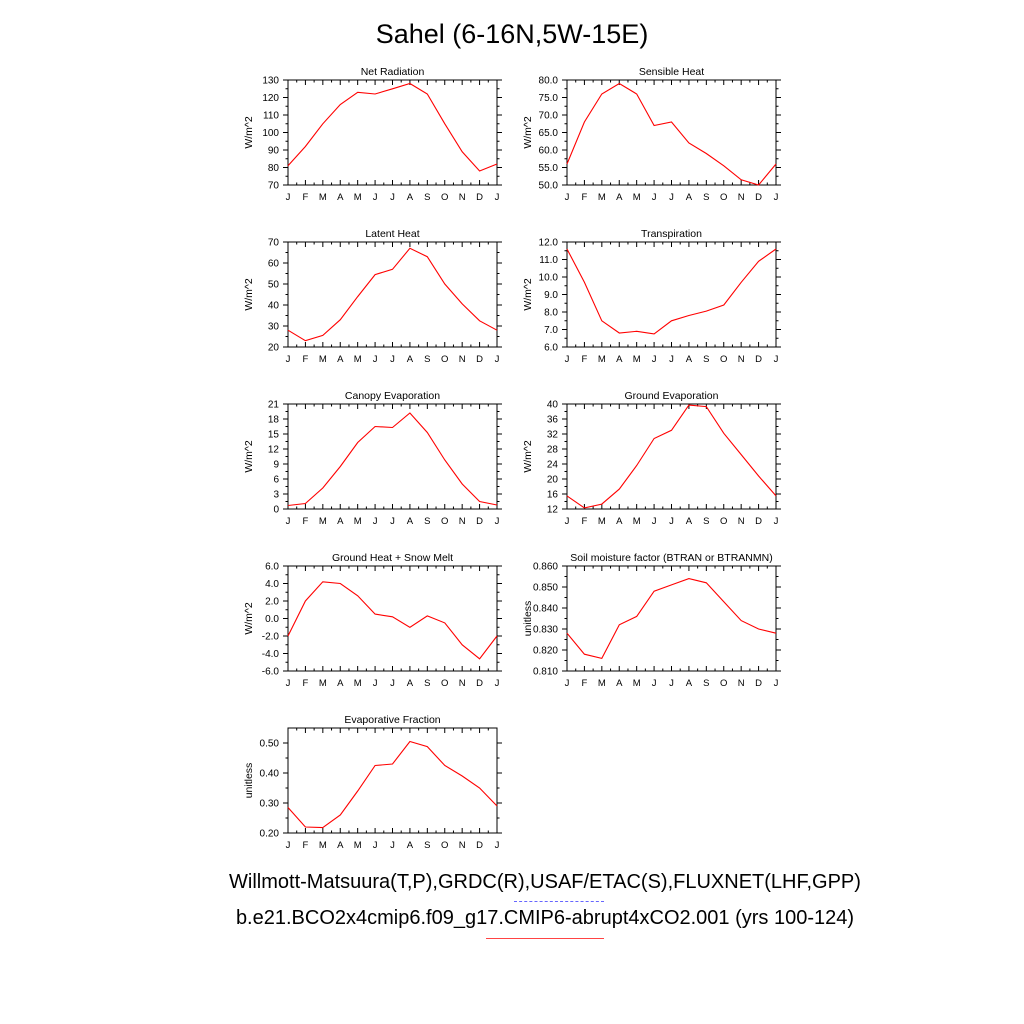 The width and height of the screenshot is (1024, 1024). What do you see at coordinates (249, 781) in the screenshot?
I see `y-axis-label: unitless` at bounding box center [249, 781].